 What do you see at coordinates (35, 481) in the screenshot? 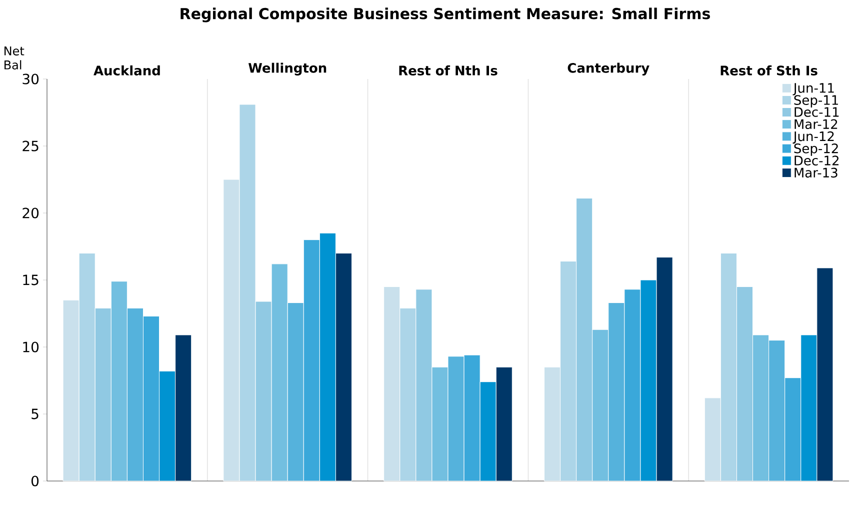
I see `y-tick-label: 0` at bounding box center [35, 481].